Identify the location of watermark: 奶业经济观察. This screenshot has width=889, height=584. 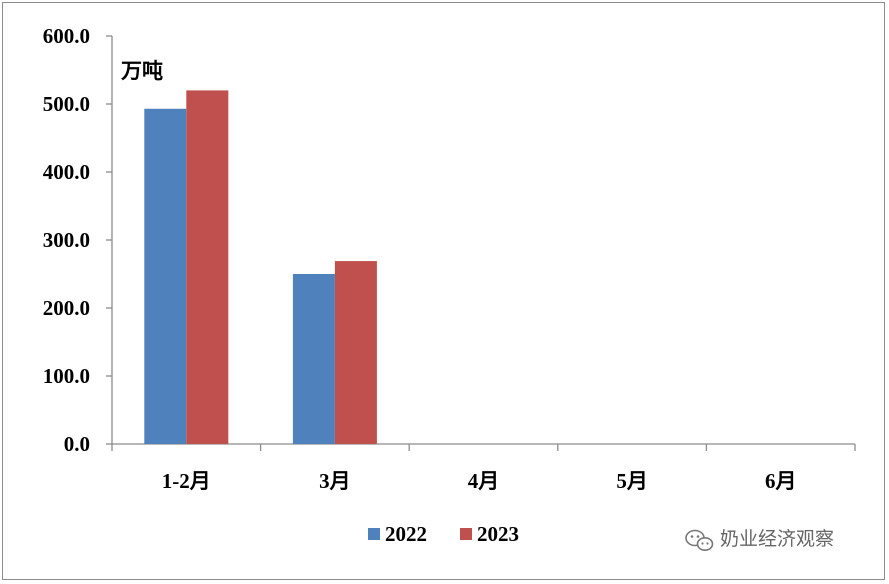
(759, 539).